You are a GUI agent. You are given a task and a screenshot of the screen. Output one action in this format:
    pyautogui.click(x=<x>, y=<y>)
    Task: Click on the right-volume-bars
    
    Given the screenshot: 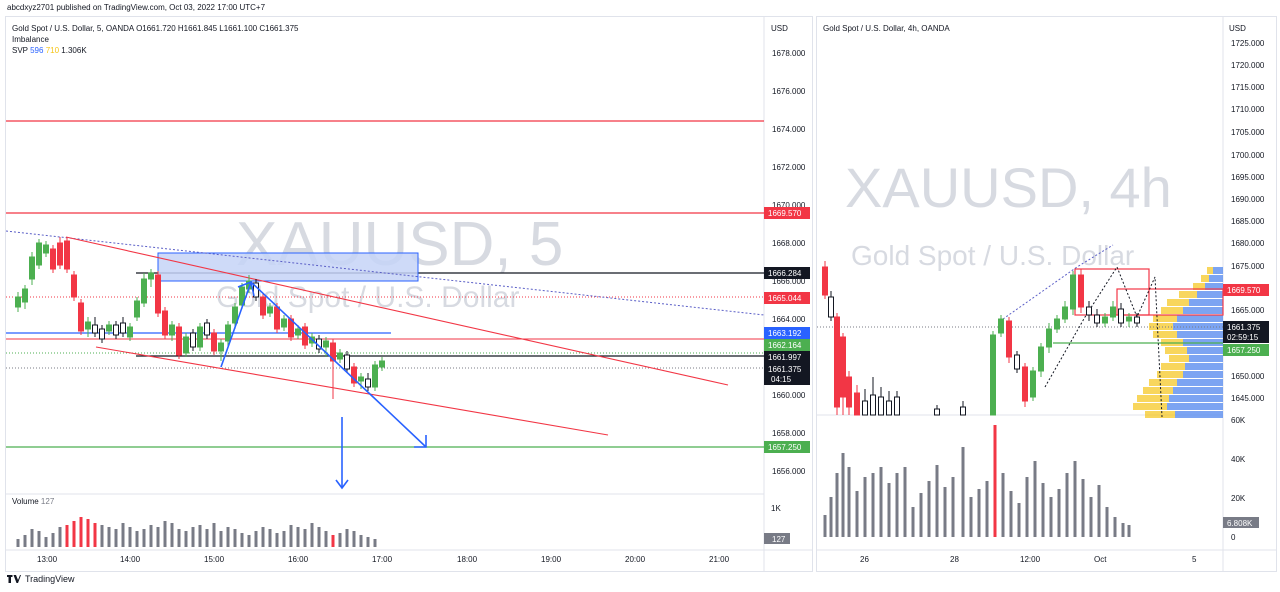 What is the action you would take?
    pyautogui.click(x=977, y=481)
    